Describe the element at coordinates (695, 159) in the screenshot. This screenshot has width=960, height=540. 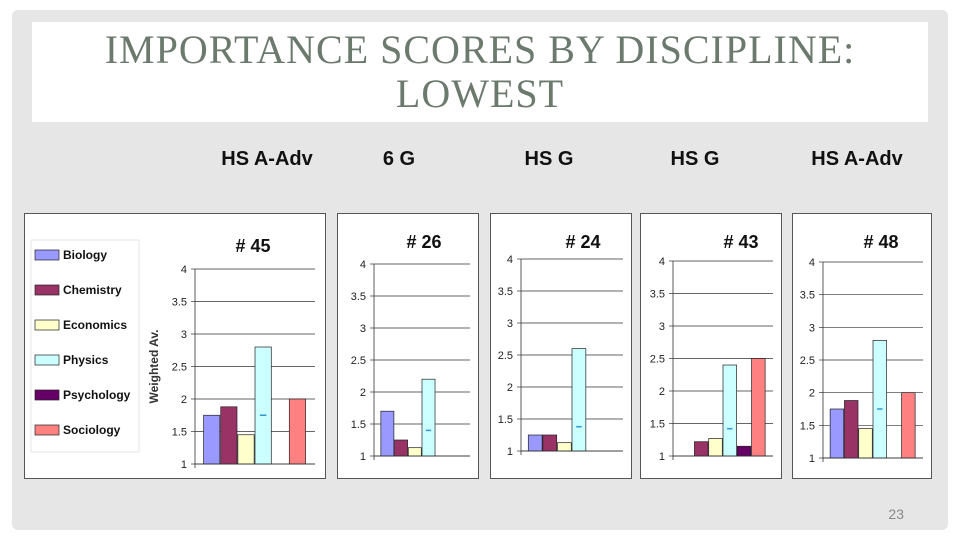
I see `column-label-4: HS G` at that location.